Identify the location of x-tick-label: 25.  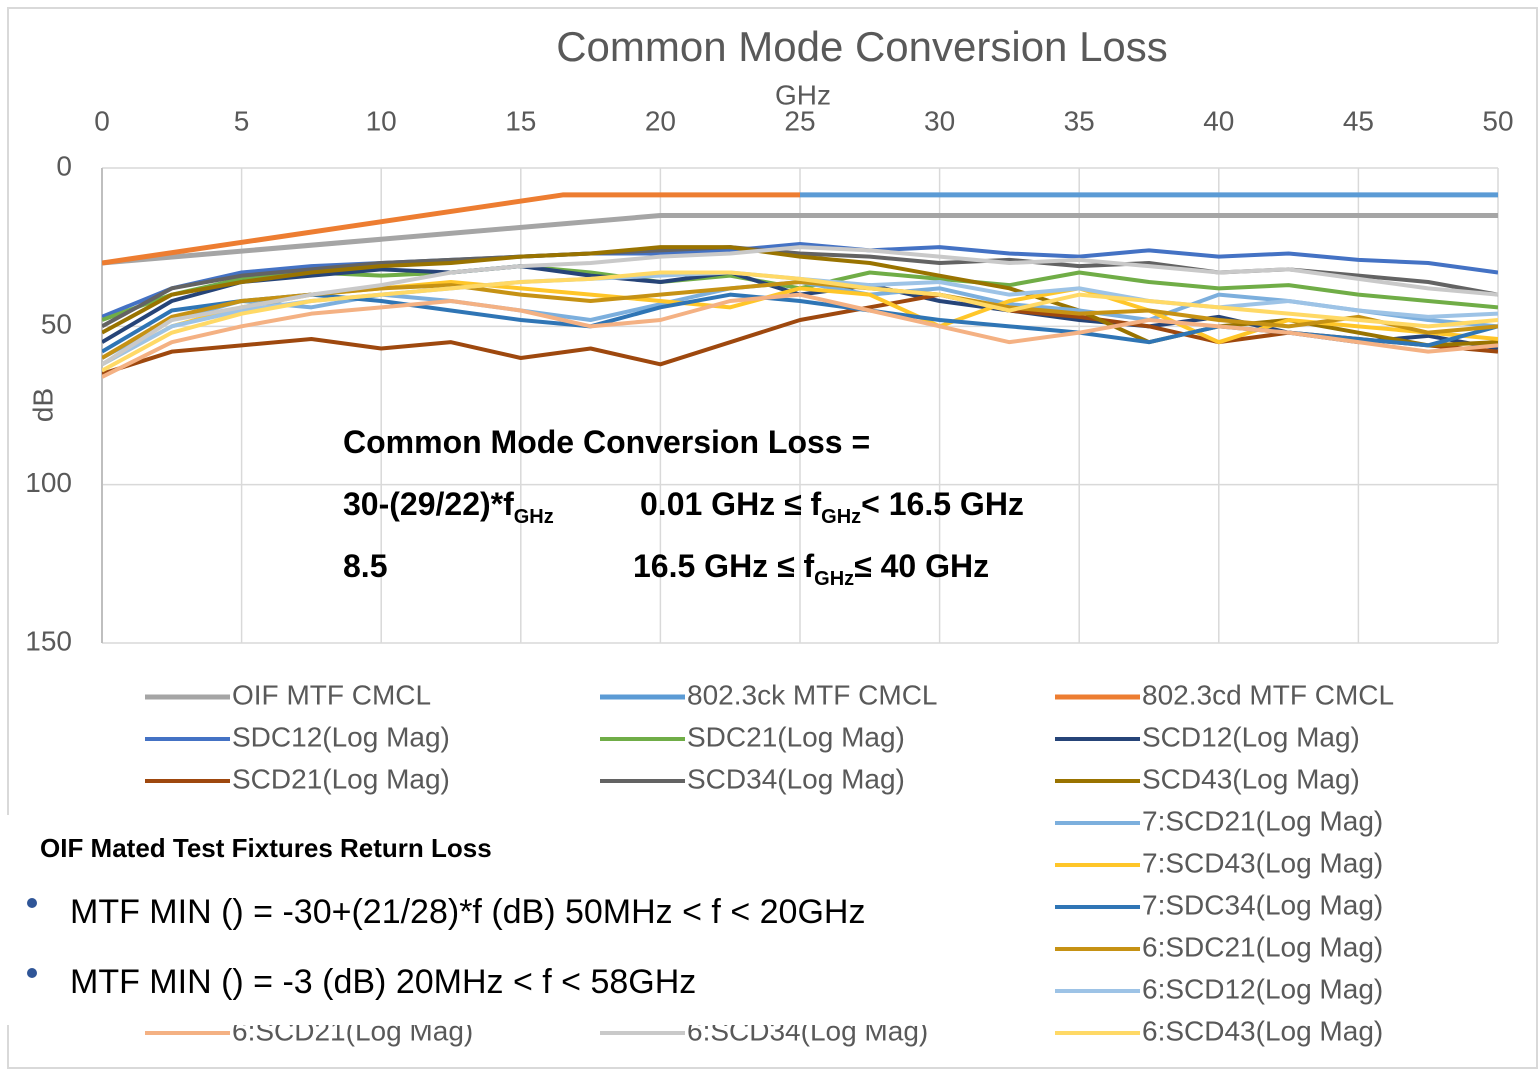
(799, 120).